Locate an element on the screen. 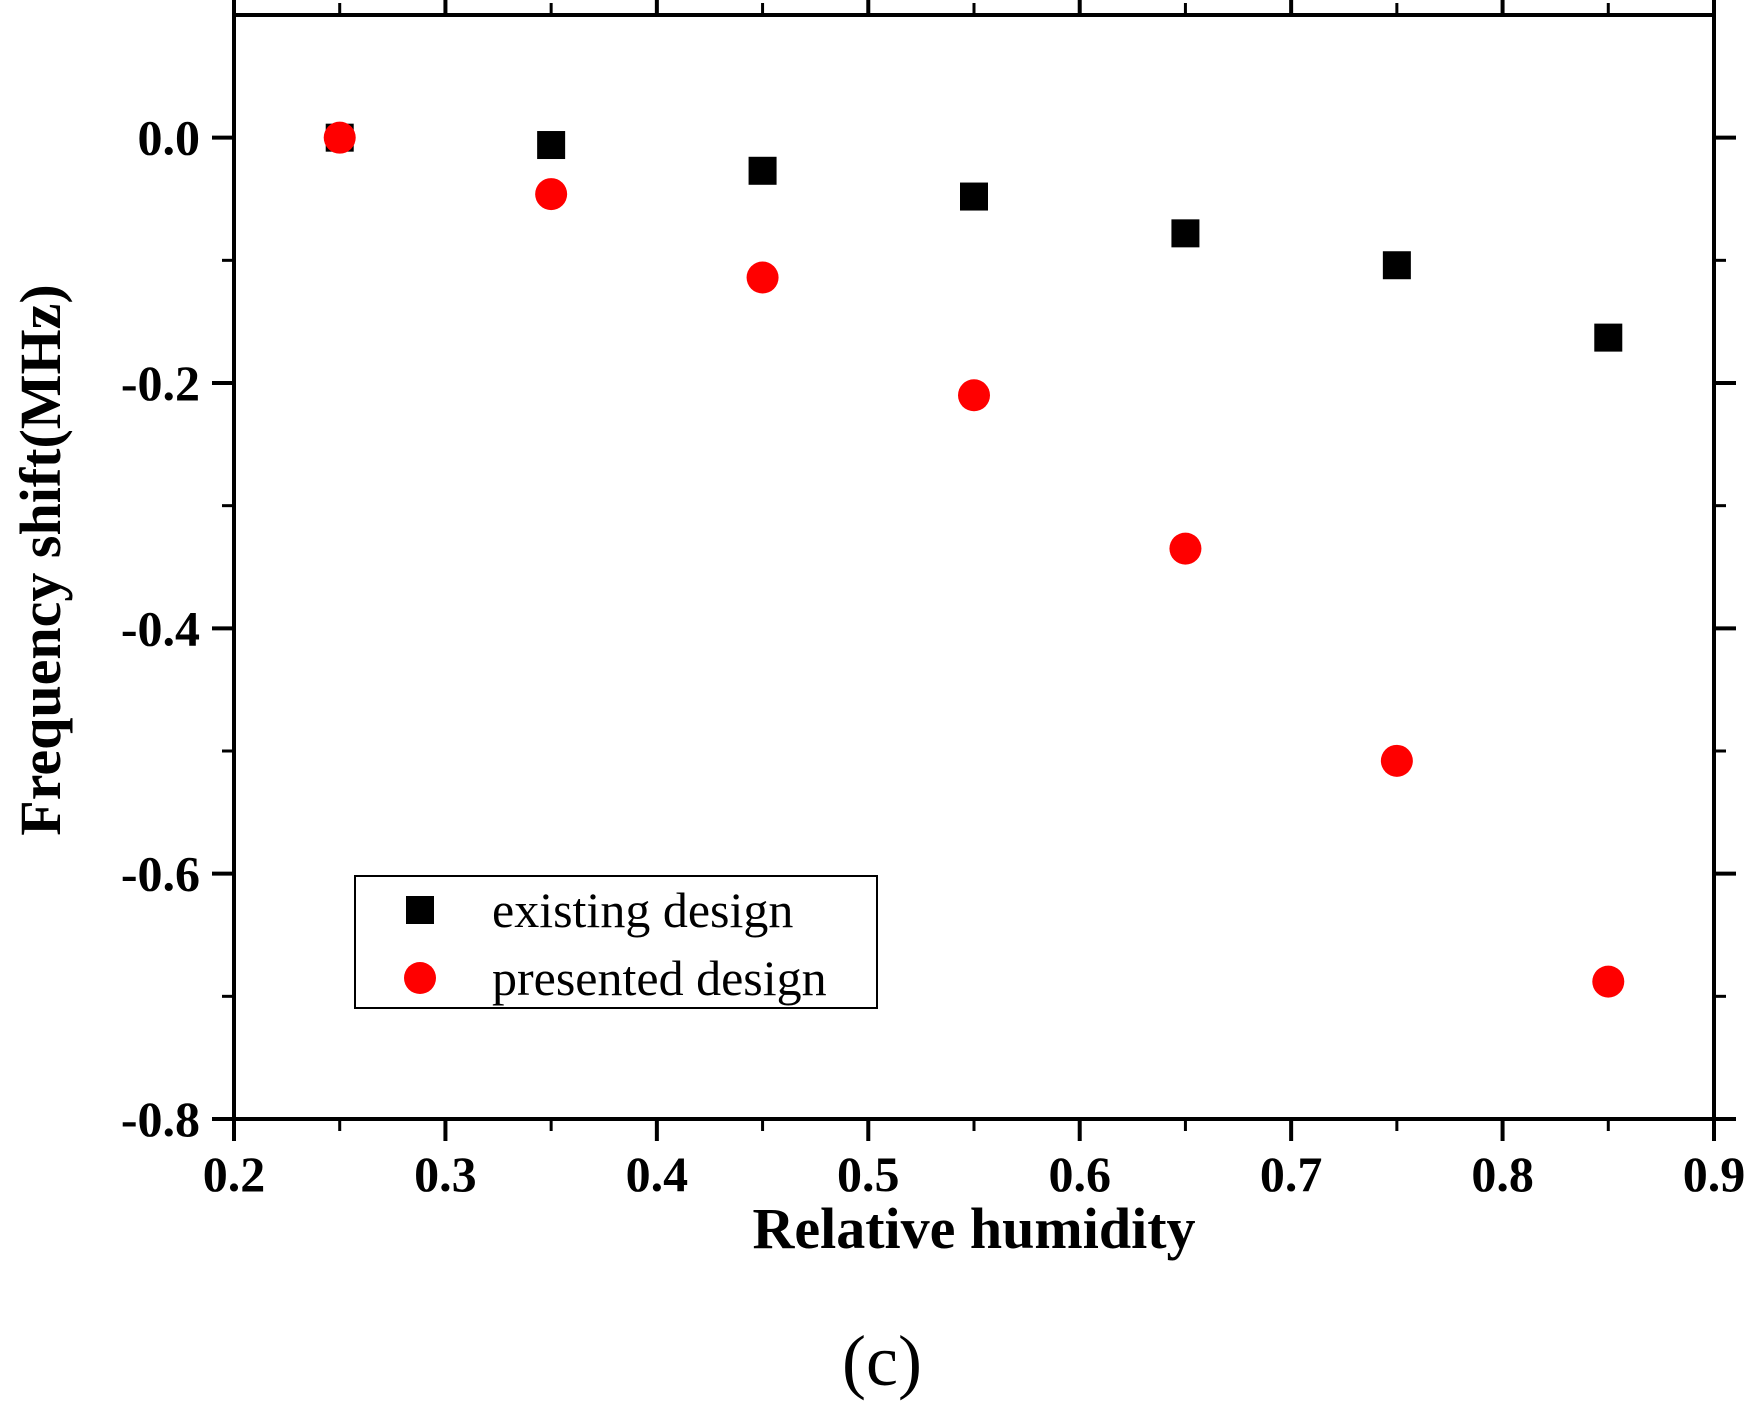  legend-presented-design-marker is located at coordinates (420, 978).